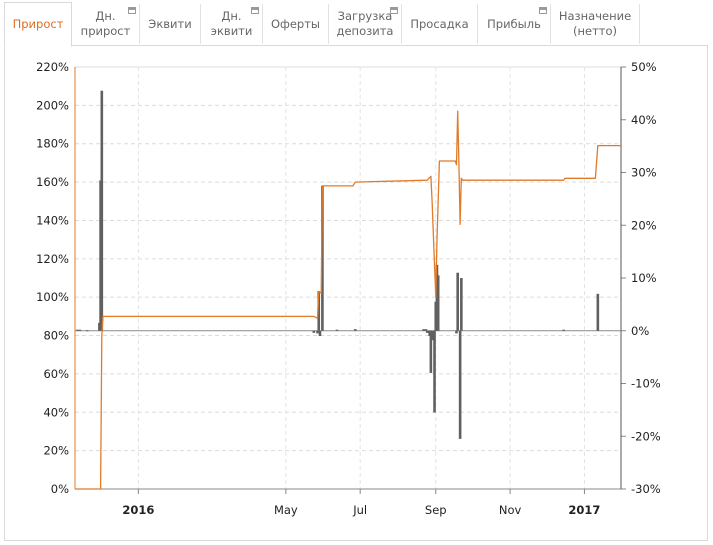 The image size is (713, 545). What do you see at coordinates (510, 510) in the screenshot?
I see `x-tick-label: Nov` at bounding box center [510, 510].